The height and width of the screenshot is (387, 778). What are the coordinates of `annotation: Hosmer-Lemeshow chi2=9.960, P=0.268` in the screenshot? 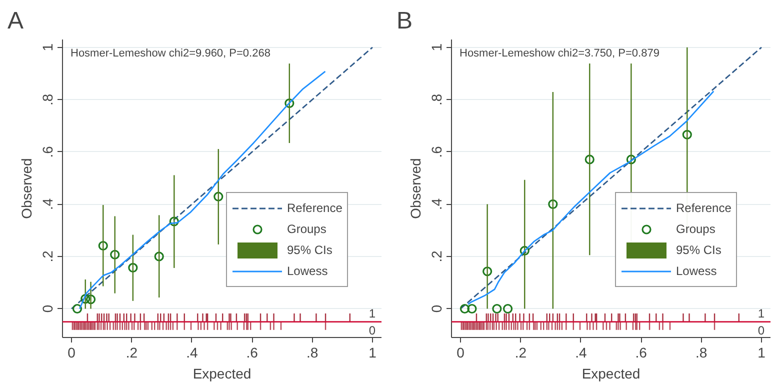 It's located at (170, 54).